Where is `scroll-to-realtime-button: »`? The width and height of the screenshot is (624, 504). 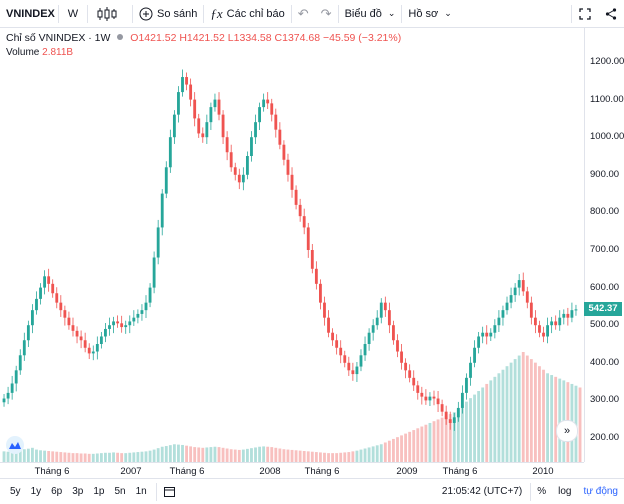
scroll-to-realtime-button: » is located at coordinates (567, 431).